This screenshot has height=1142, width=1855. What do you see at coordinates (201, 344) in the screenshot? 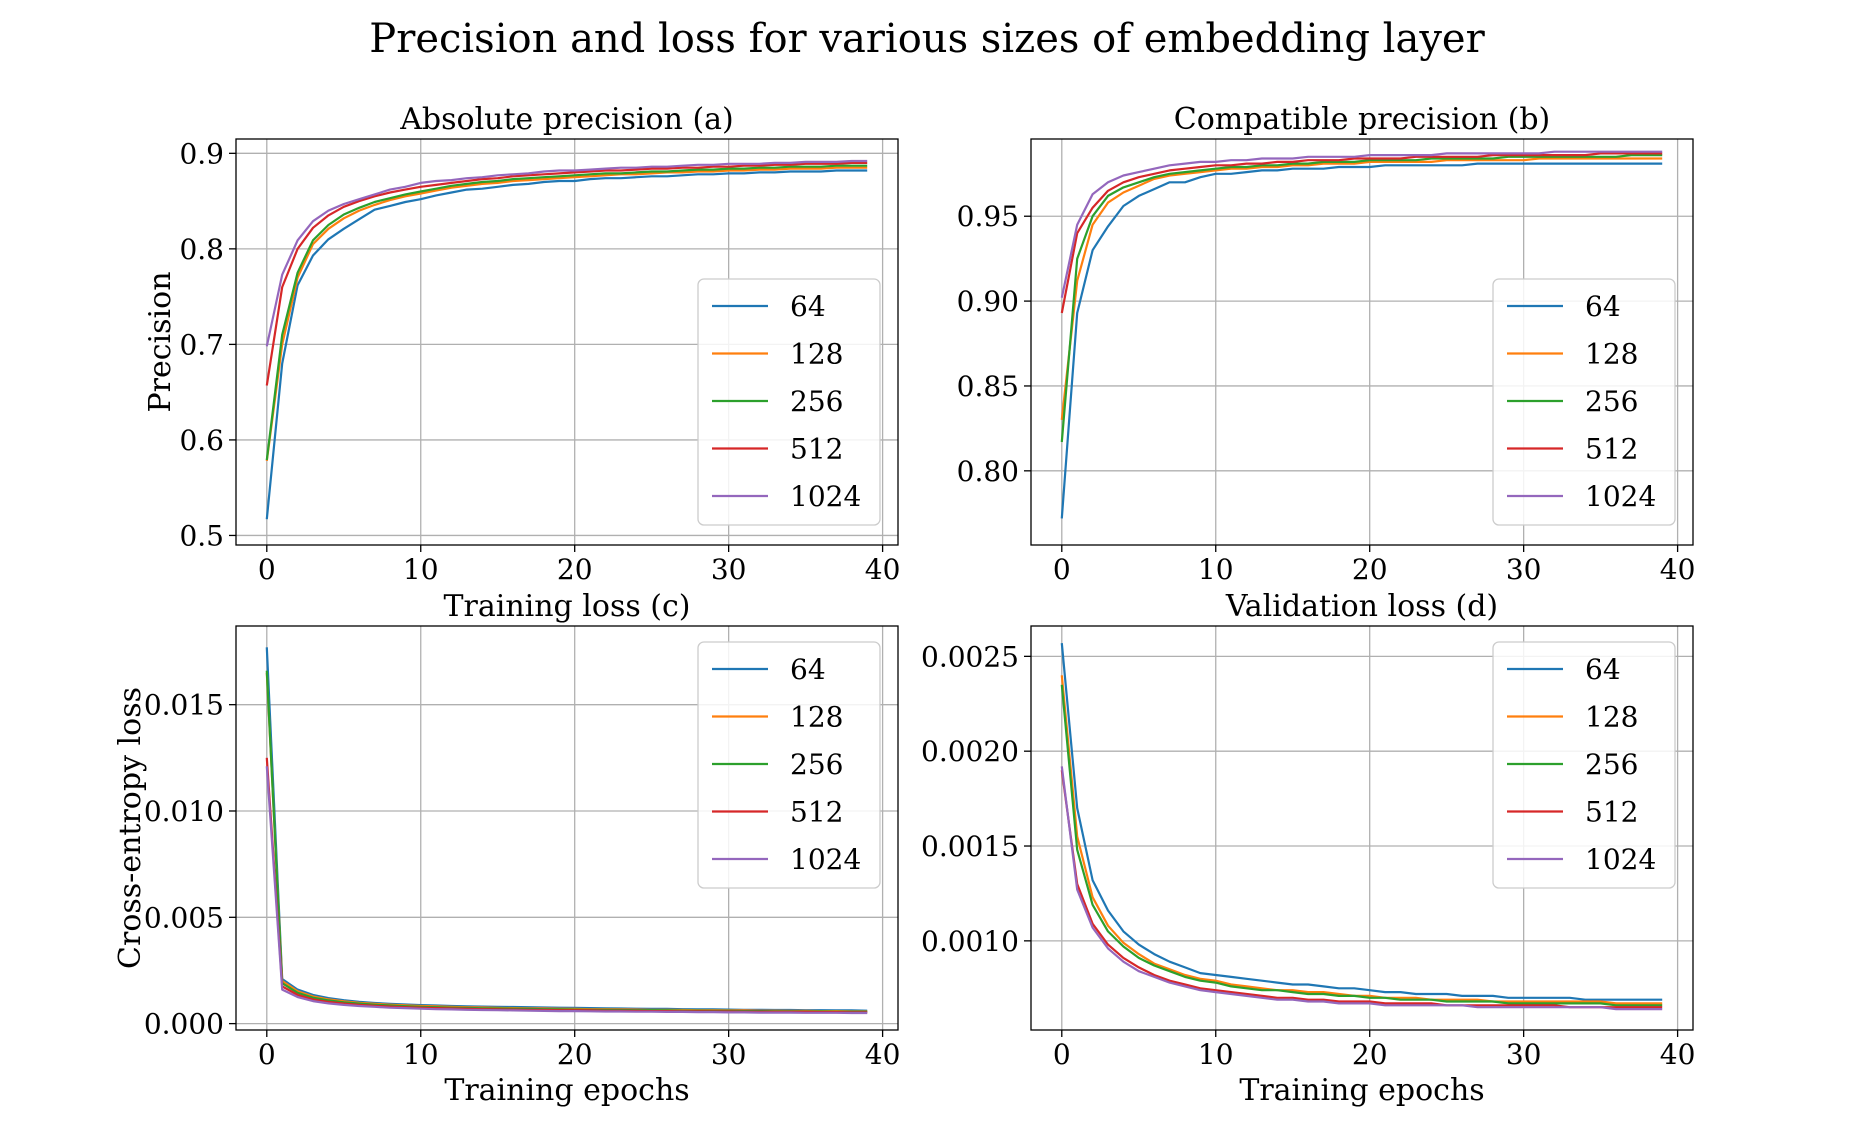
I see `y-tick-label: 0.7` at bounding box center [201, 344].